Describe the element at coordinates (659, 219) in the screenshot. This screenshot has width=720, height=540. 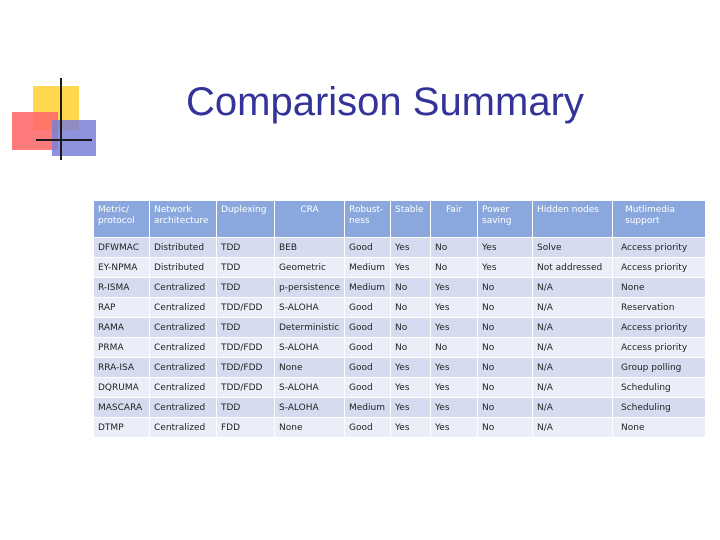
I see `header-multimedia-support: Mutlimedia support` at that location.